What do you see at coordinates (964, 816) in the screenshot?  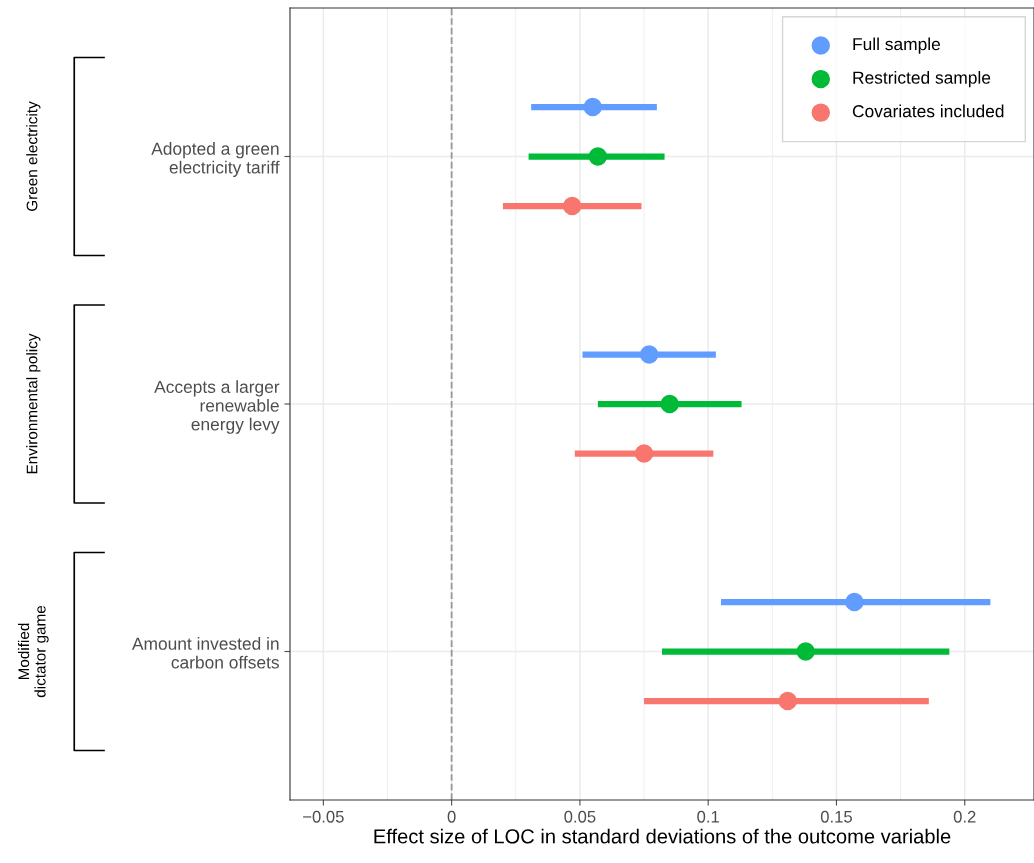 I see `x-tick-label: 0.2` at bounding box center [964, 816].